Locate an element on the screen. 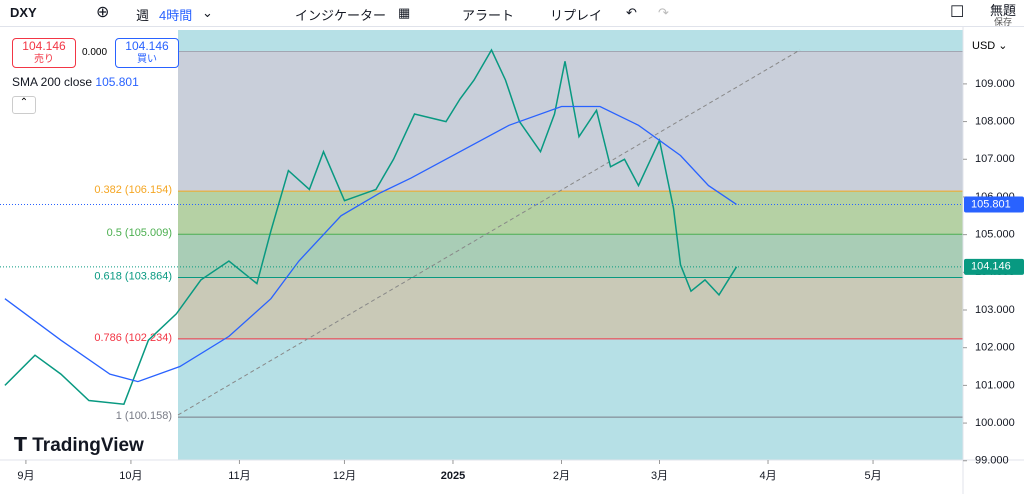  y-tick-label: 101.000 is located at coordinates (995, 385).